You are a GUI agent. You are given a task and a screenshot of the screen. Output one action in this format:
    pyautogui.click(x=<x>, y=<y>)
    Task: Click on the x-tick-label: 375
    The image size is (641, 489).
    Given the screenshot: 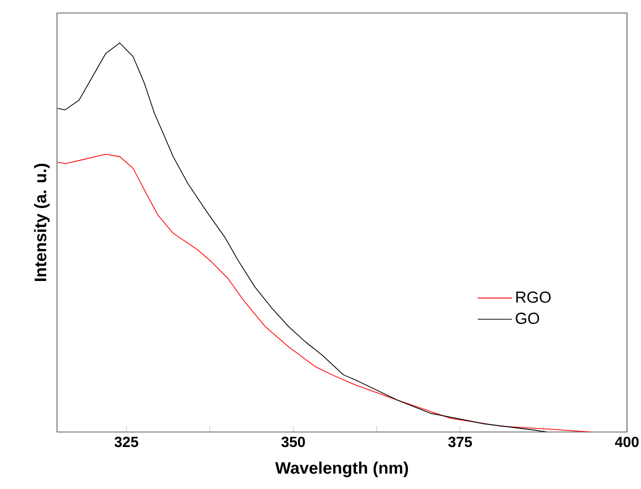 What is the action you would take?
    pyautogui.click(x=460, y=442)
    